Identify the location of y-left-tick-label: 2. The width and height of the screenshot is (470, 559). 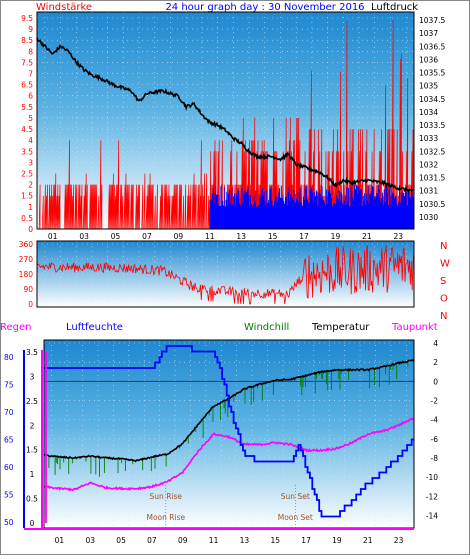
(30, 185).